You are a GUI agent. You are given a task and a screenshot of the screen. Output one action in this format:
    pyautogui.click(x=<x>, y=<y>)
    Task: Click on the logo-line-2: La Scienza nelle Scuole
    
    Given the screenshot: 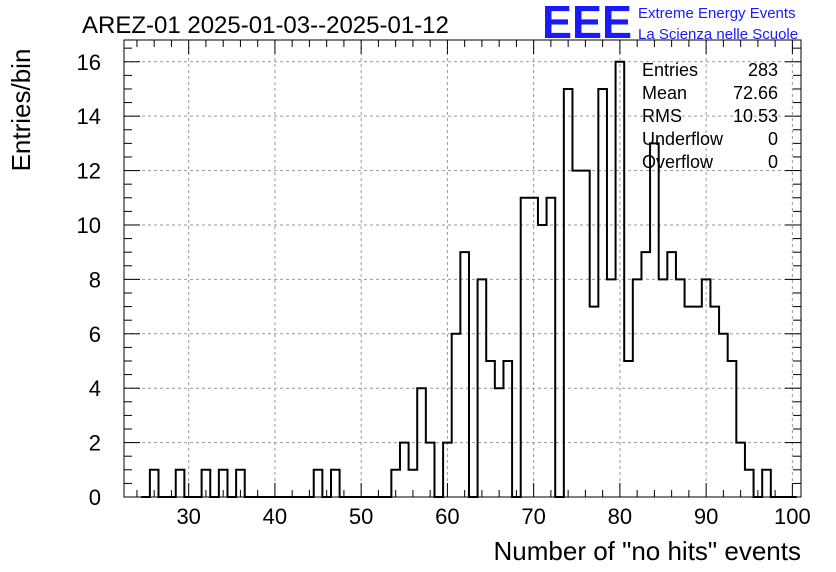 What is the action you would take?
    pyautogui.click(x=718, y=34)
    